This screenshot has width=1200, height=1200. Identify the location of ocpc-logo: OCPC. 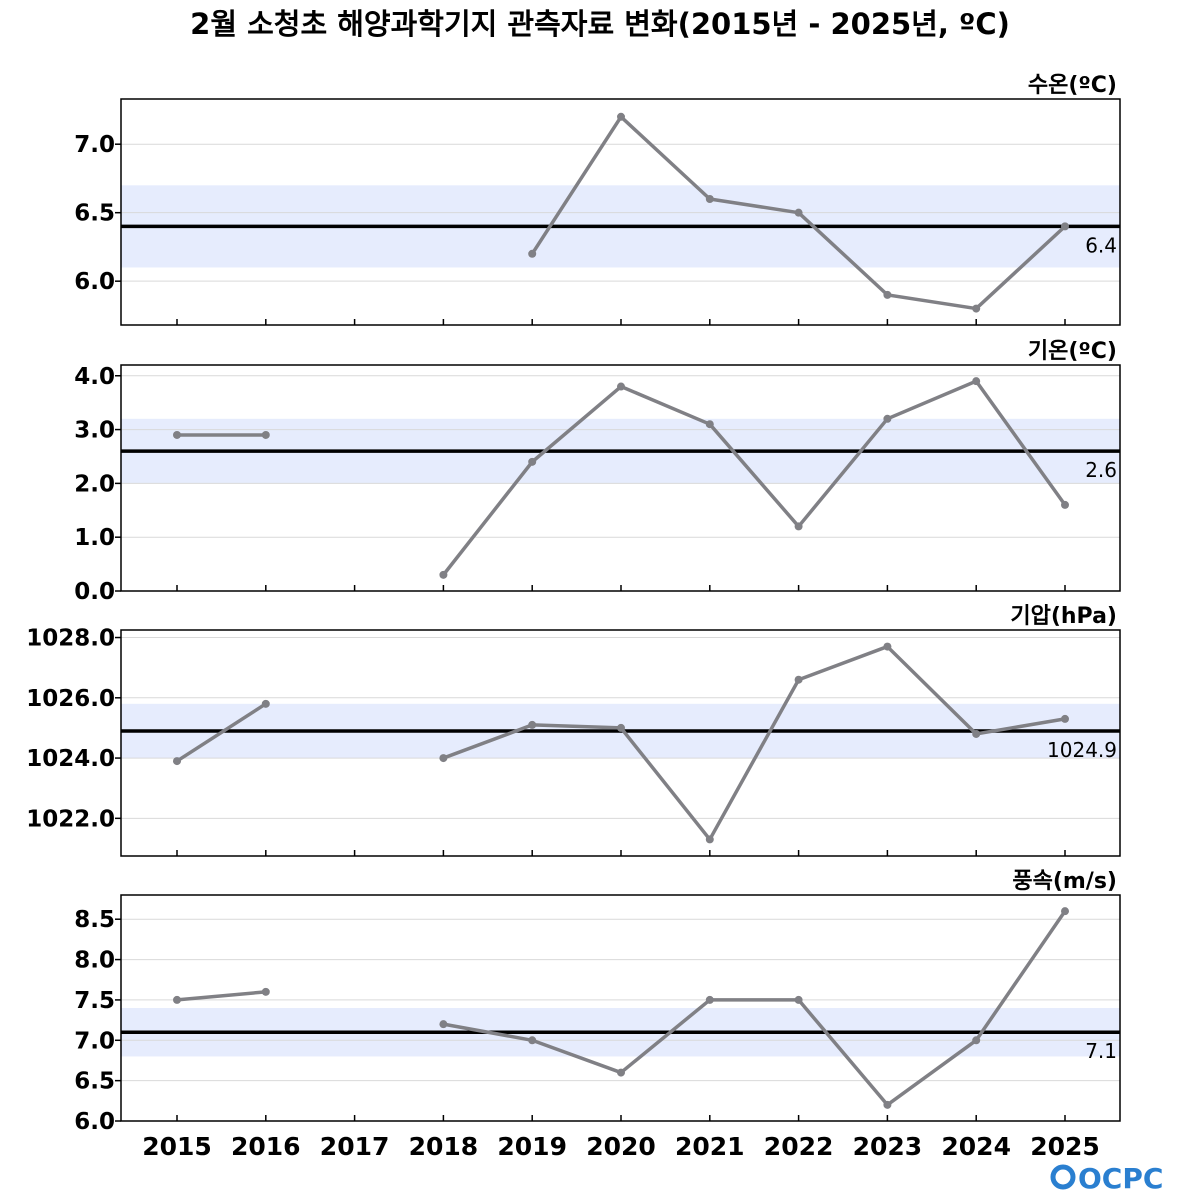
(1106, 1178).